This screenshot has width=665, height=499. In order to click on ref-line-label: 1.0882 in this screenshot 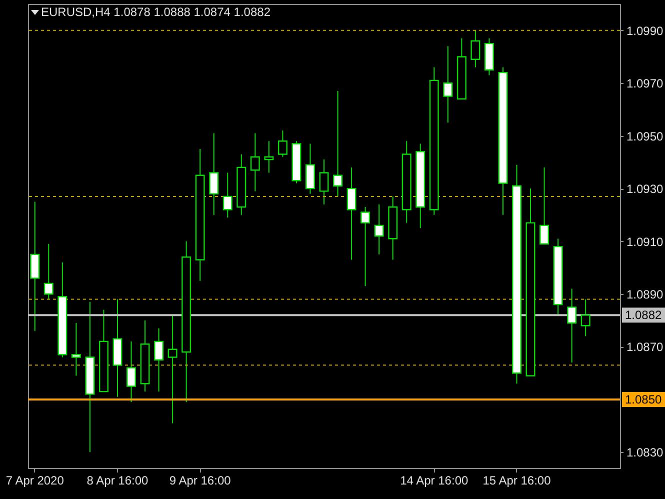, I will do `click(643, 315)`.